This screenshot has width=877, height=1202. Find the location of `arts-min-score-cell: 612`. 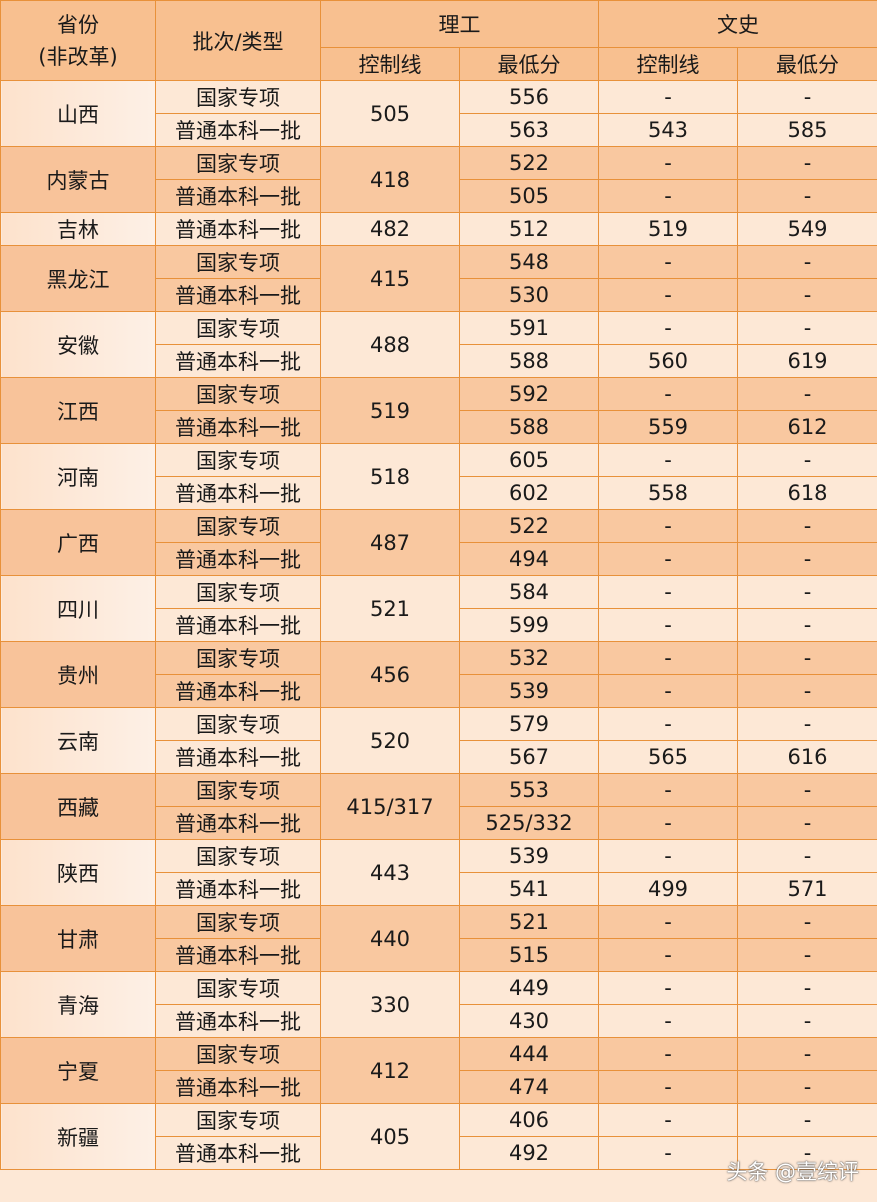

arts-min-score-cell: 612 is located at coordinates (807, 427).